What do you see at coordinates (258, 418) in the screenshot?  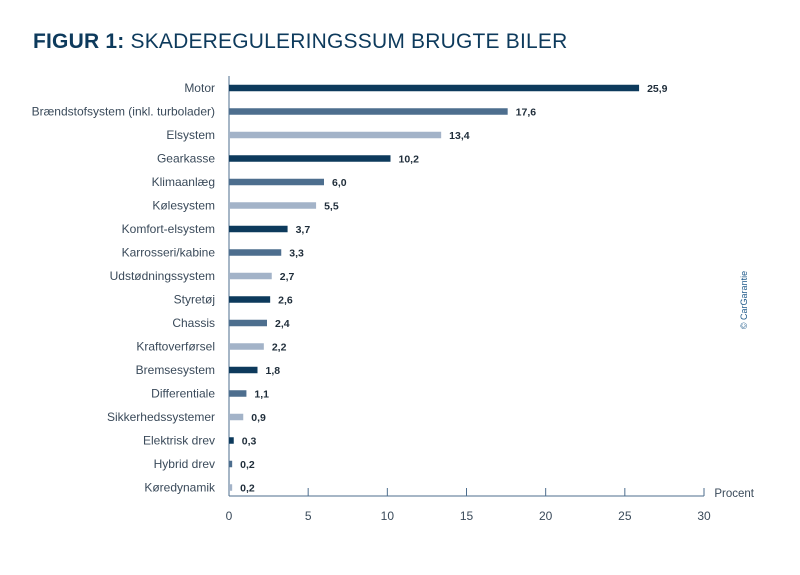 I see `value-label: 0,9` at bounding box center [258, 418].